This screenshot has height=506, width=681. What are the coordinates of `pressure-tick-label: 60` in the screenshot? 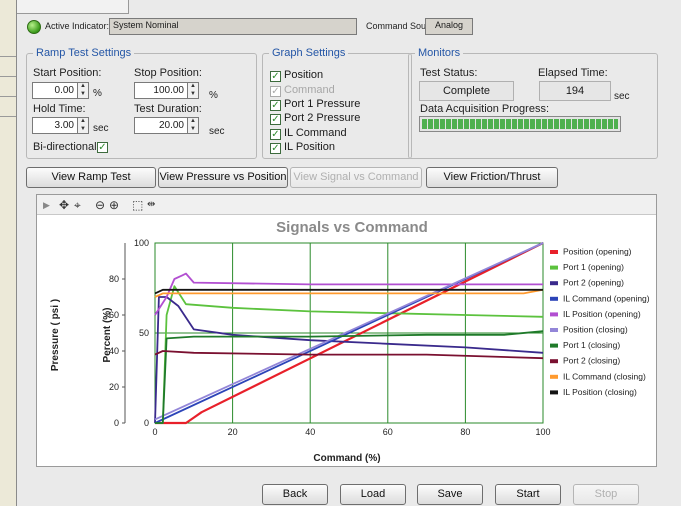 It's located at (114, 315).